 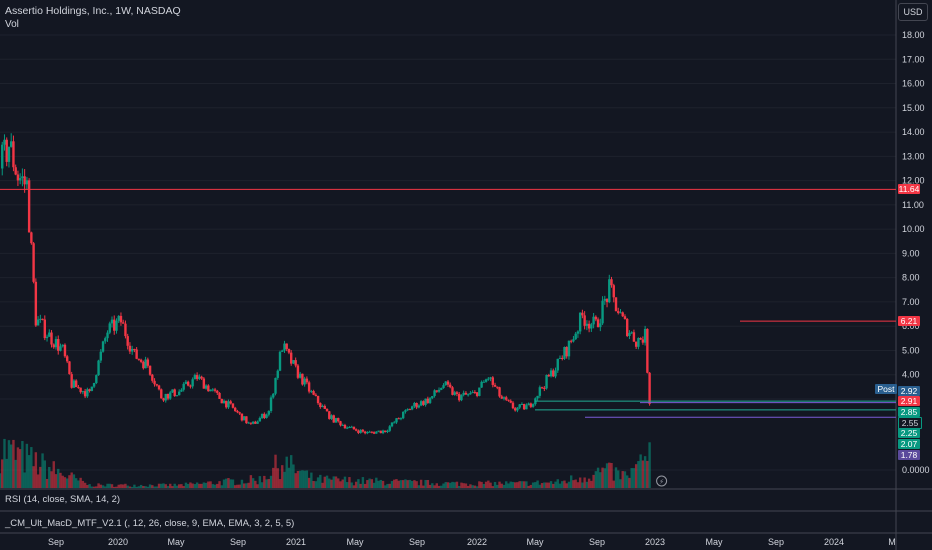 What do you see at coordinates (911, 350) in the screenshot?
I see `y-tick-label: 5.00` at bounding box center [911, 350].